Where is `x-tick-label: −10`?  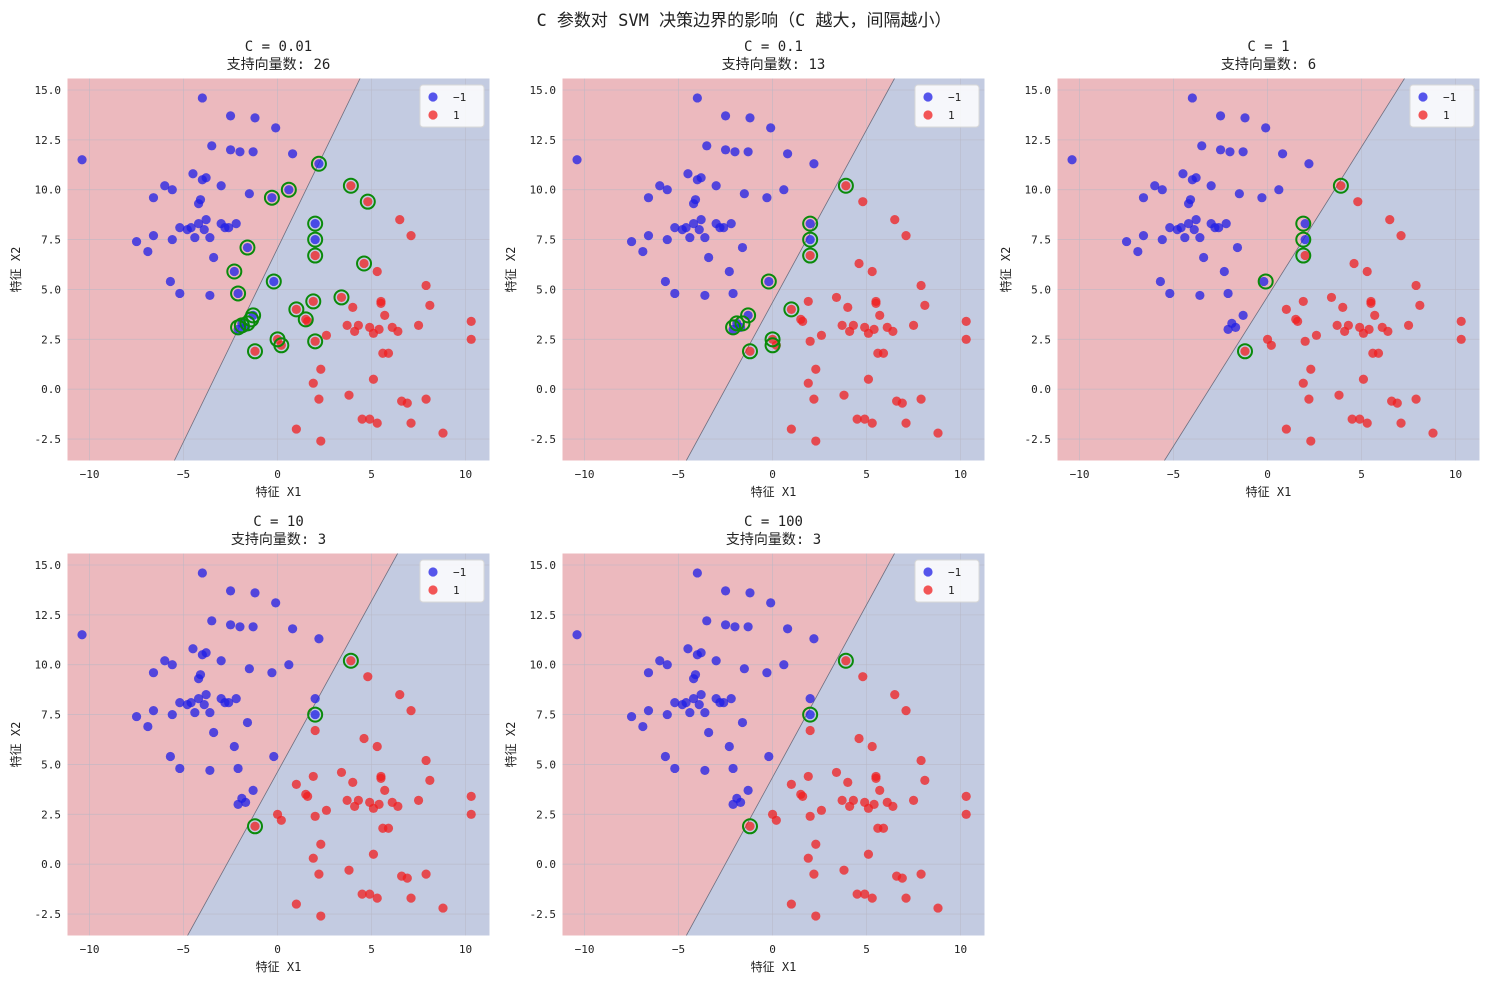 x-tick-label: −10 is located at coordinates (585, 949).